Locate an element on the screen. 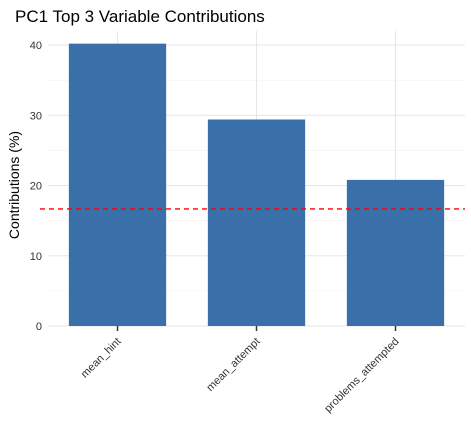  x-axis: mean_hint mean_attempt problems_attempted is located at coordinates (240, 370).